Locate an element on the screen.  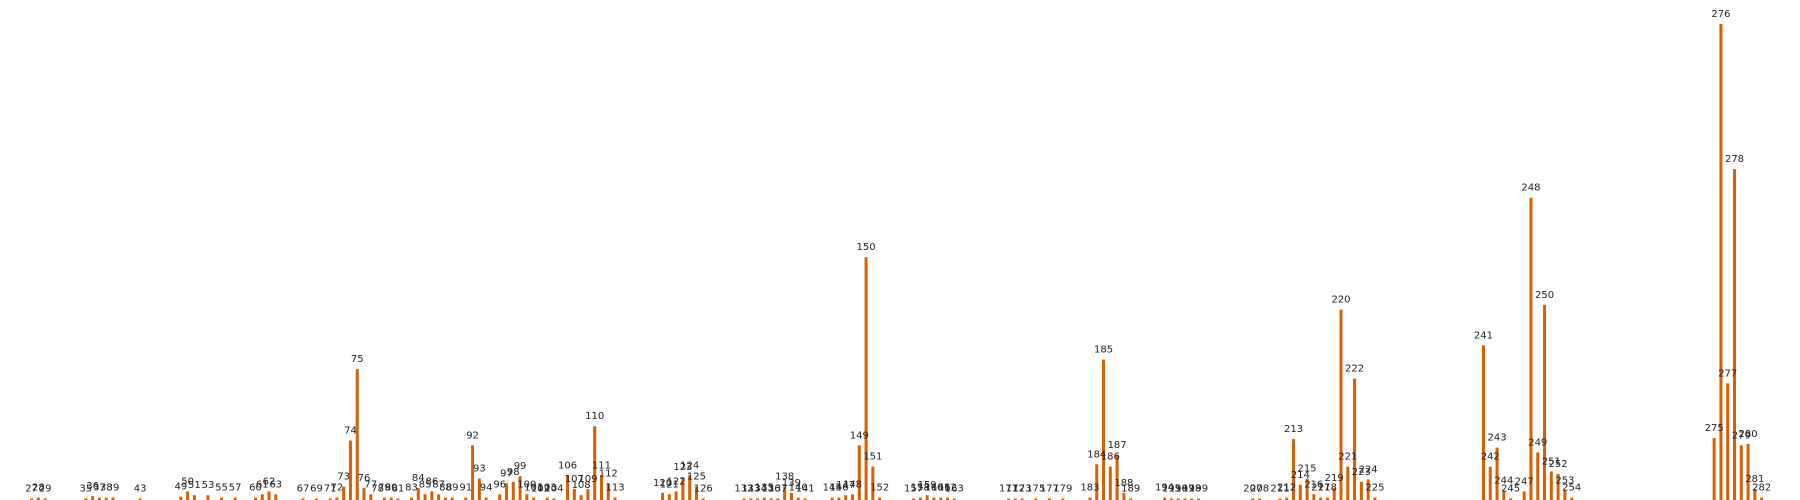
peak-label-126: 126 is located at coordinates (703, 489).